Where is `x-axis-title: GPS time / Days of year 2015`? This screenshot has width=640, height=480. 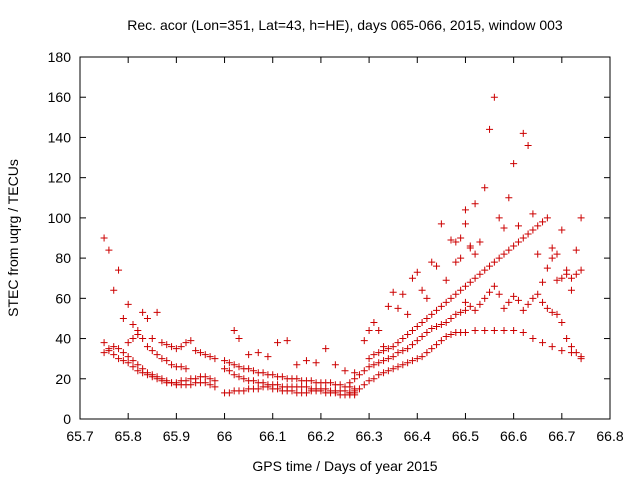 x-axis-title: GPS time / Days of year 2015 is located at coordinates (344, 466).